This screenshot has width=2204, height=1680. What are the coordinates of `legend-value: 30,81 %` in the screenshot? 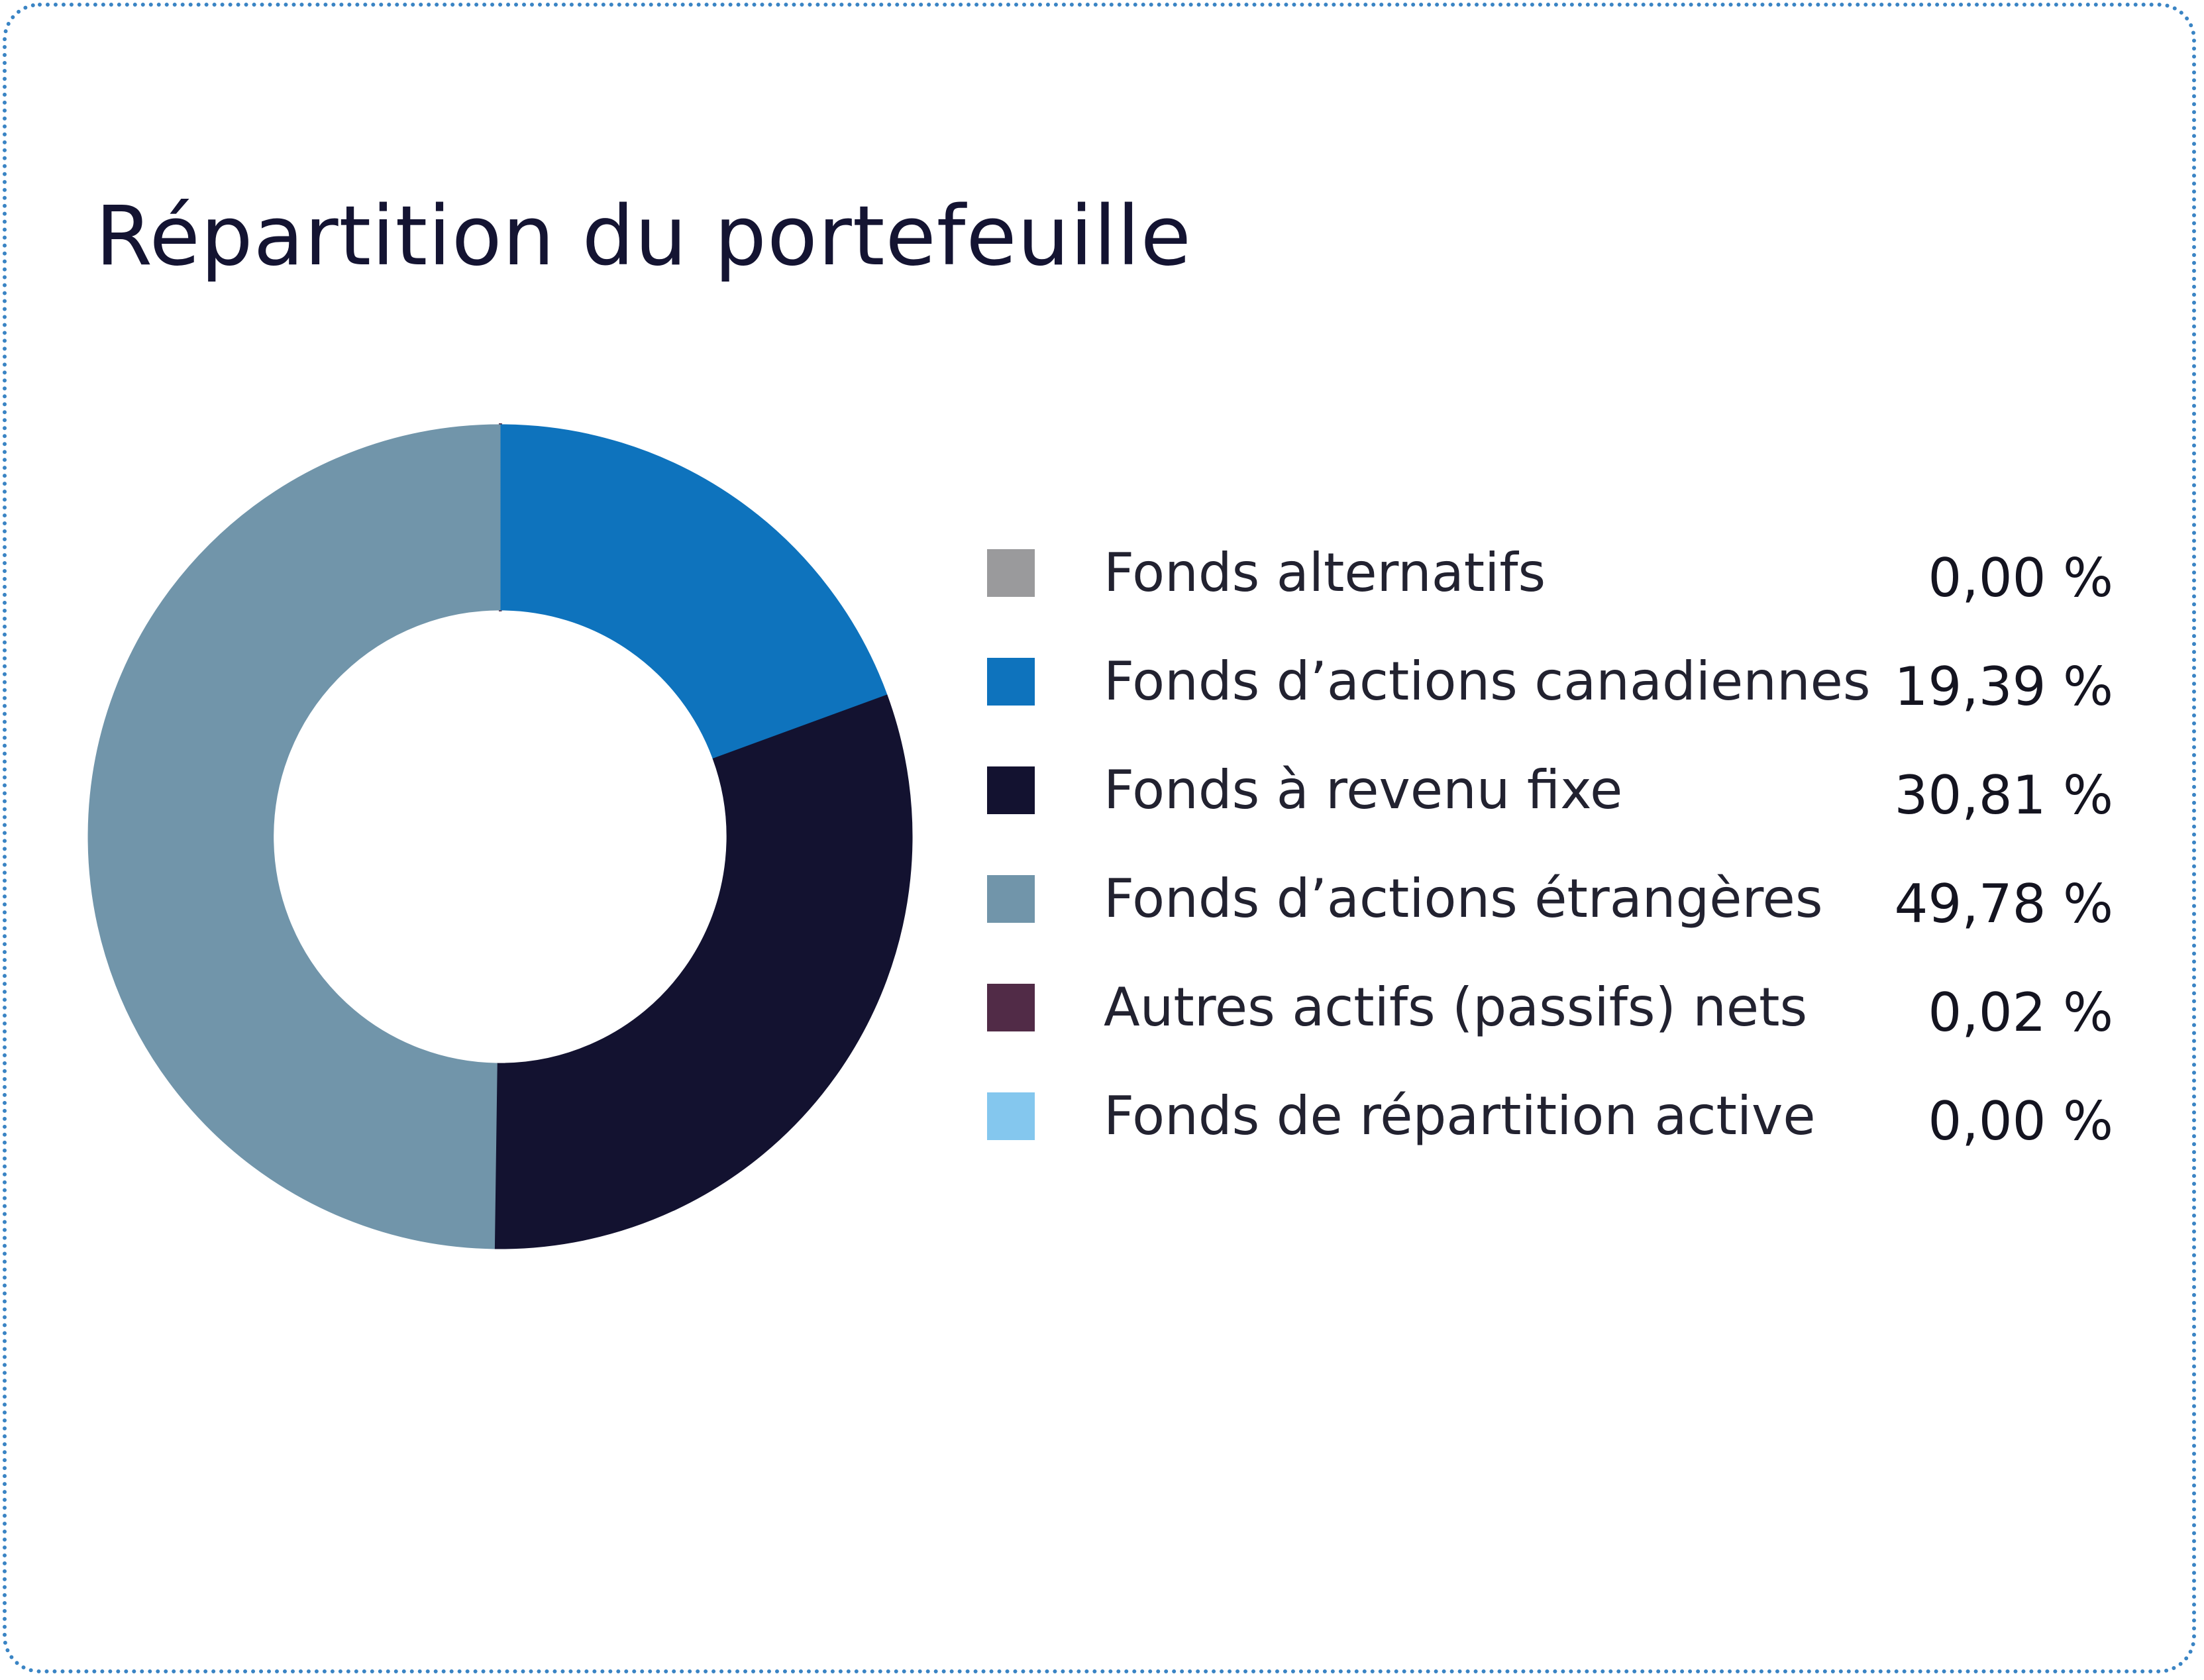 It's located at (2003, 795).